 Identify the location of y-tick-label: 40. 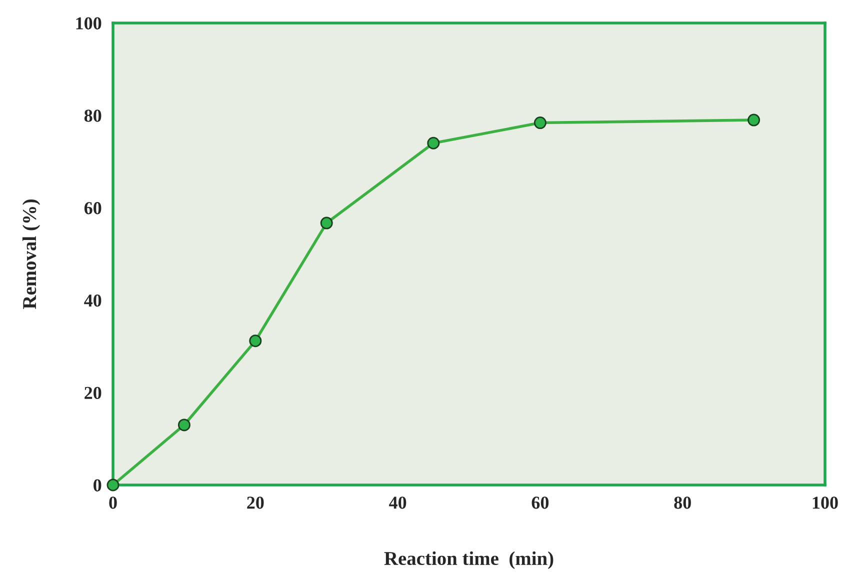
(93, 300).